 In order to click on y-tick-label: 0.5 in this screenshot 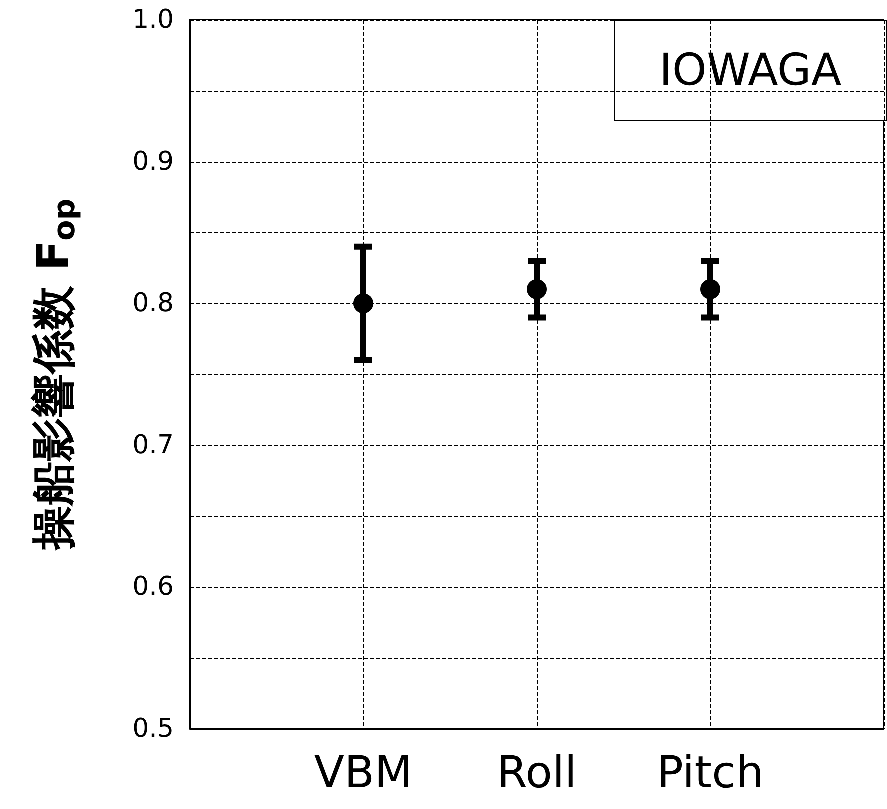, I will do `click(153, 729)`.